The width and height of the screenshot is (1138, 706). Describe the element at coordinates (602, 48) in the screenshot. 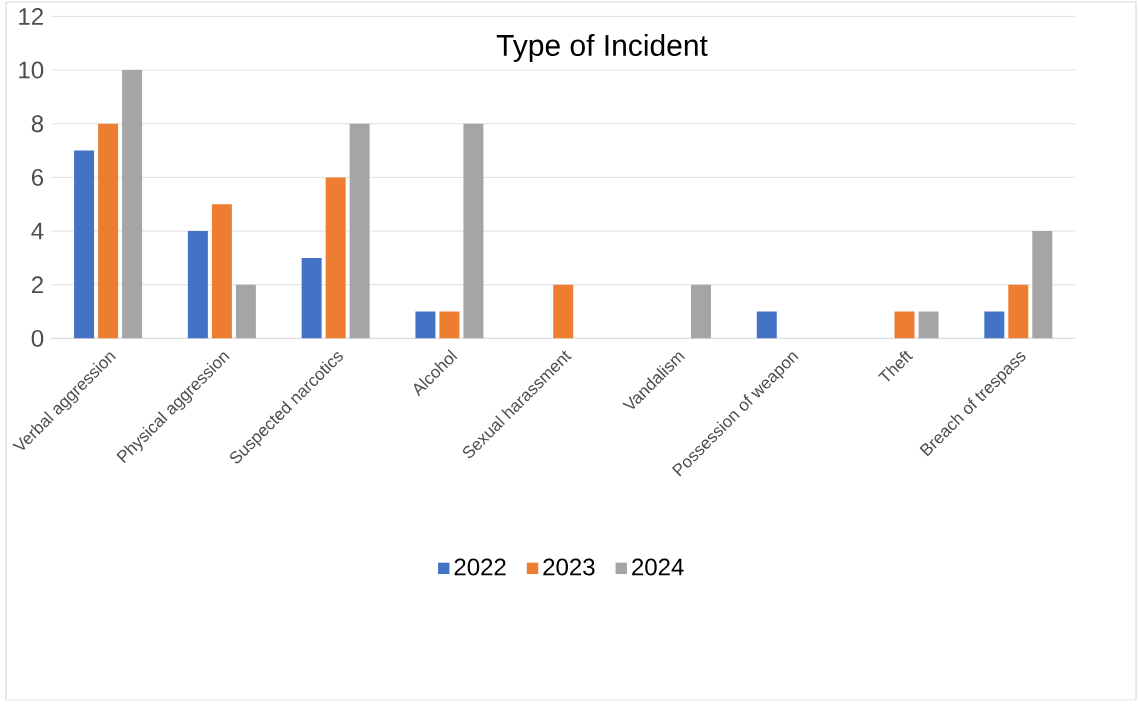

I see `text: Type of Incident` at that location.